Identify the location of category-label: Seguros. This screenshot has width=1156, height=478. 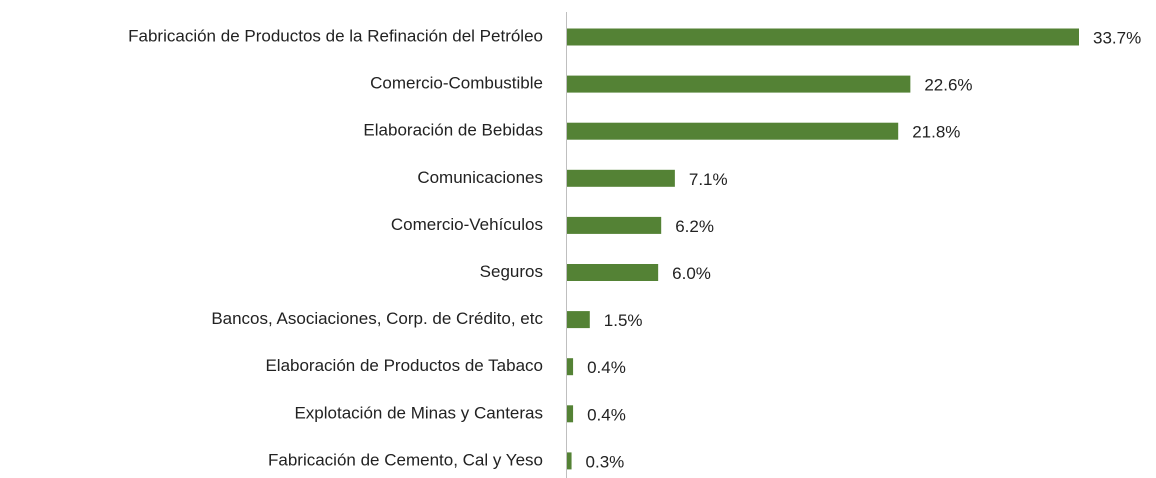
(511, 271).